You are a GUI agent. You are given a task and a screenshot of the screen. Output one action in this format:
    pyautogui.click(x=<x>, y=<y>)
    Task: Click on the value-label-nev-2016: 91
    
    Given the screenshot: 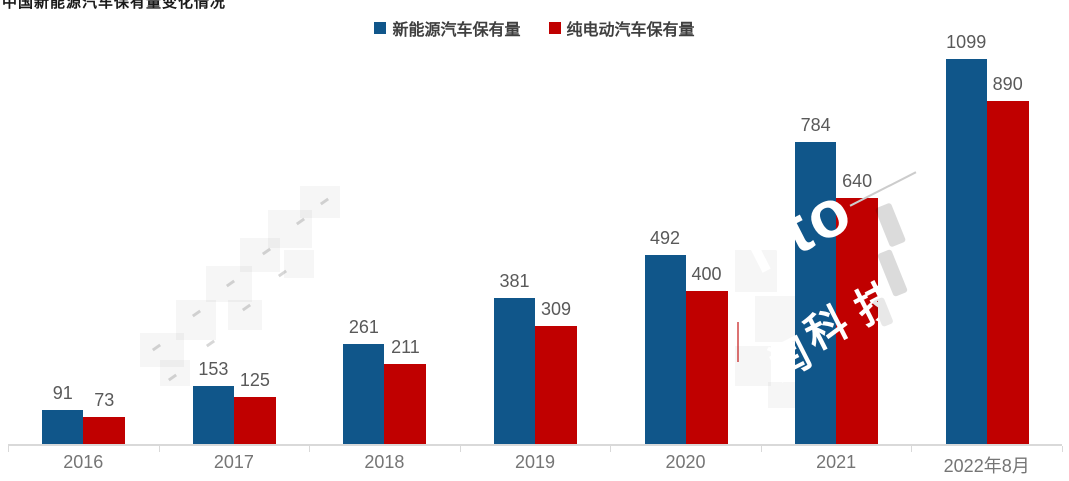 What is the action you would take?
    pyautogui.click(x=62, y=393)
    